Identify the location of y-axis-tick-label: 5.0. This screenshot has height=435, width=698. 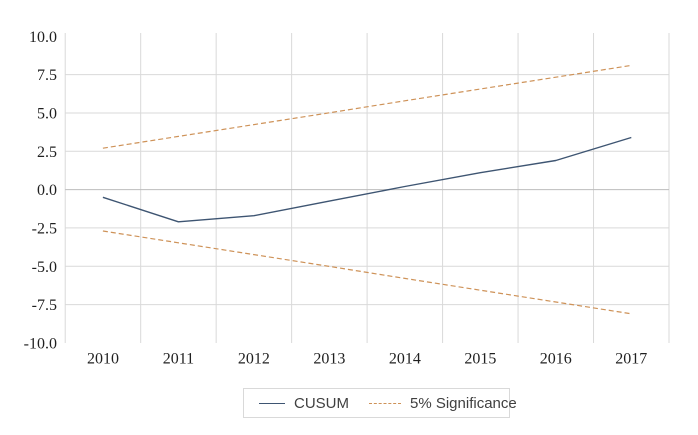
(47, 113).